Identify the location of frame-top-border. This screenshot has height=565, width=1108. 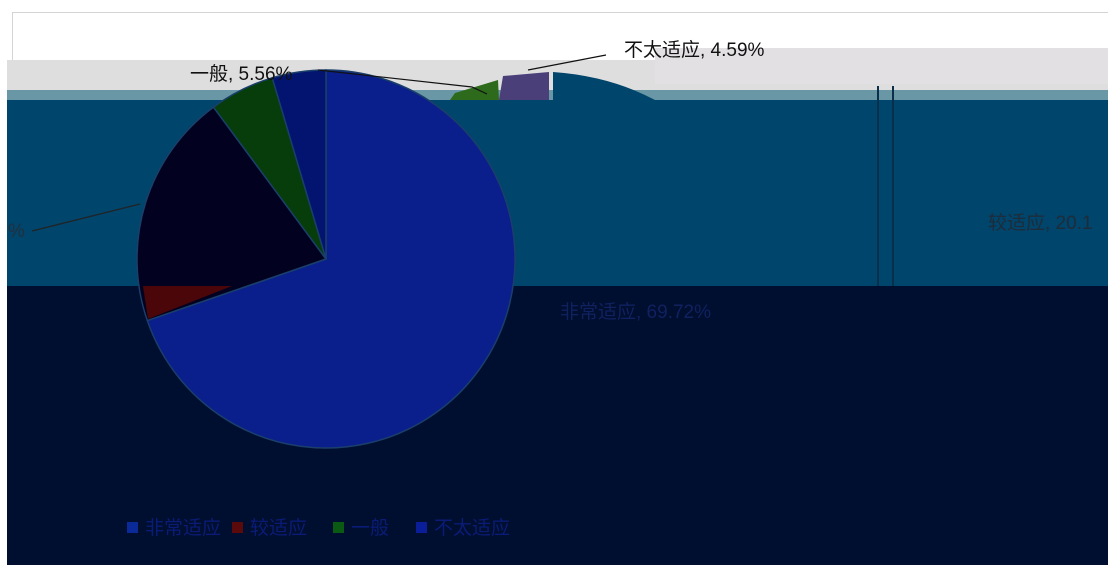
(560, 12).